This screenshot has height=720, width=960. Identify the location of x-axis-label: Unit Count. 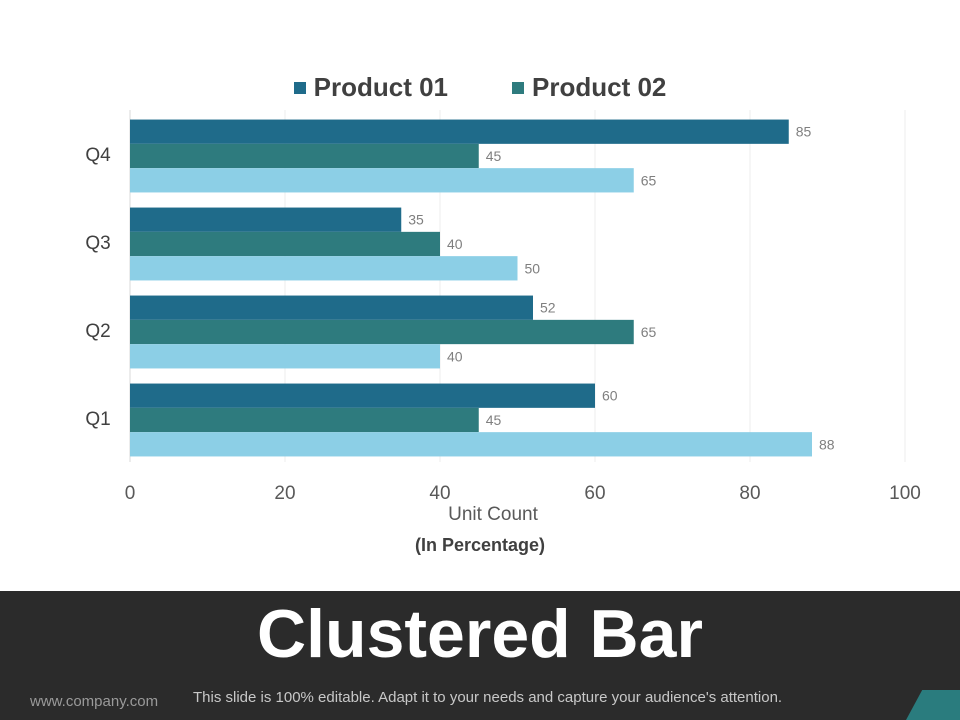
(493, 514).